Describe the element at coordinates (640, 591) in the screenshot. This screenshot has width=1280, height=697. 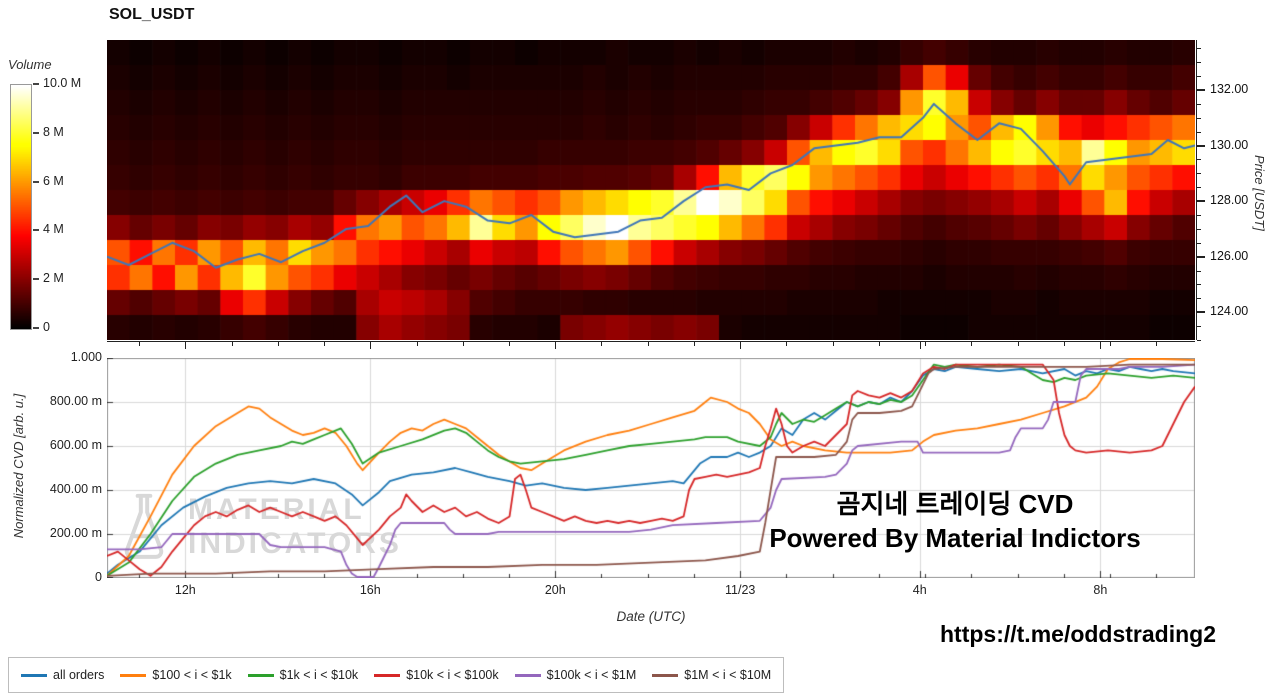
I see `cvd-x-tick-labels: 12h 16h 20h 11/23 4h 8h` at that location.